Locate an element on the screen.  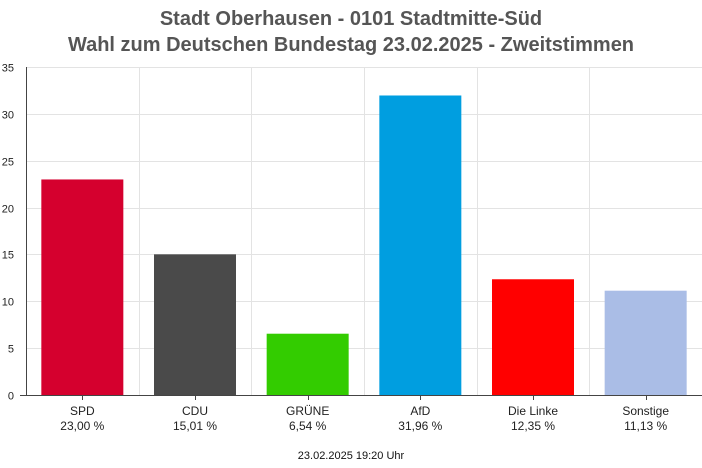
category-label: CDU is located at coordinates (195, 411).